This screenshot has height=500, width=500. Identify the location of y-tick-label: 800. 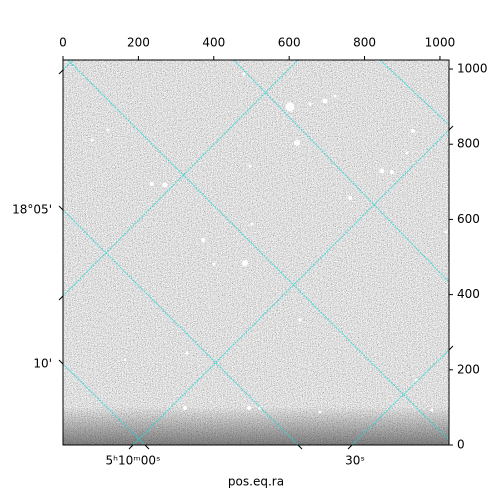
(468, 144).